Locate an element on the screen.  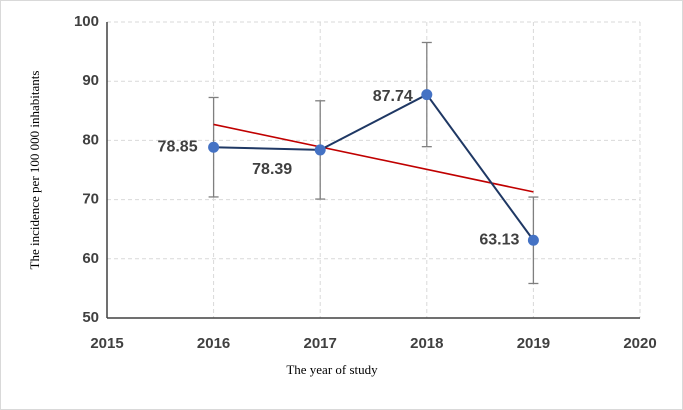
x-tick-label: 2020 is located at coordinates (639, 343).